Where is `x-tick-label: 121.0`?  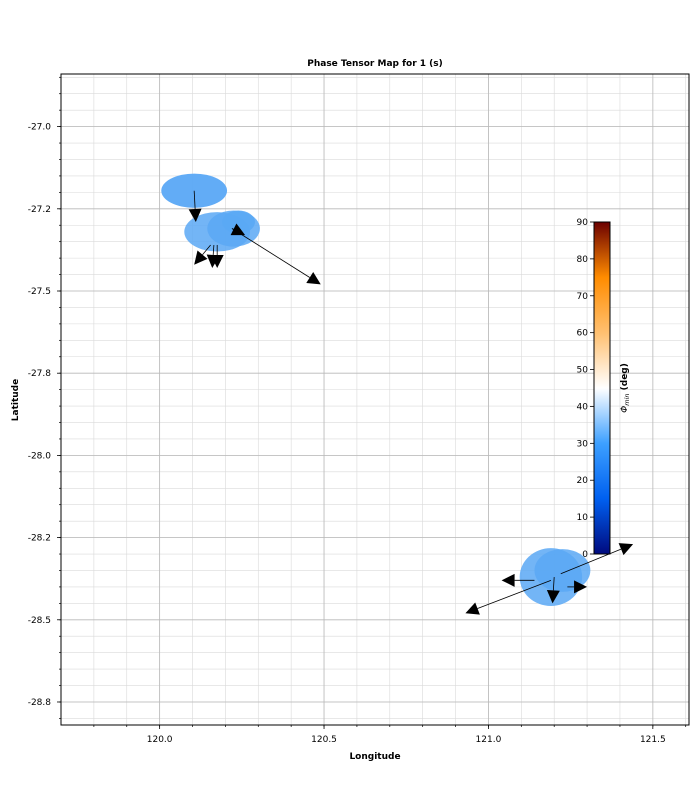 x-tick-label: 121.0 is located at coordinates (489, 740).